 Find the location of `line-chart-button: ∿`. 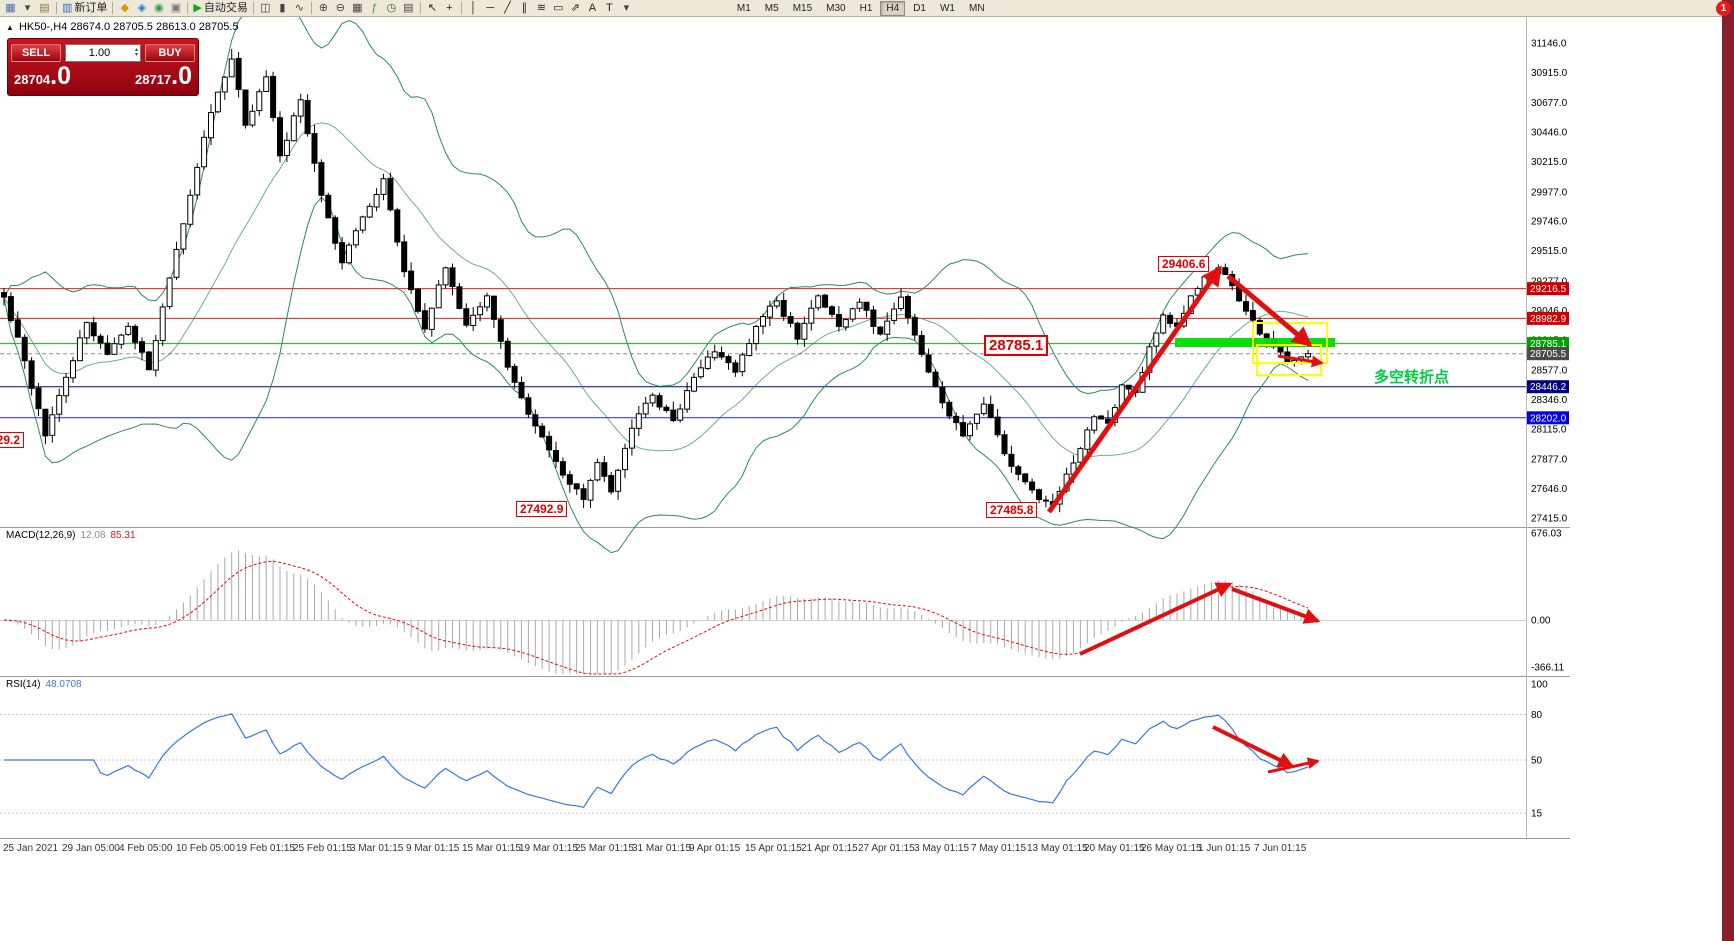

line-chart-button: ∿ is located at coordinates (299, 8).